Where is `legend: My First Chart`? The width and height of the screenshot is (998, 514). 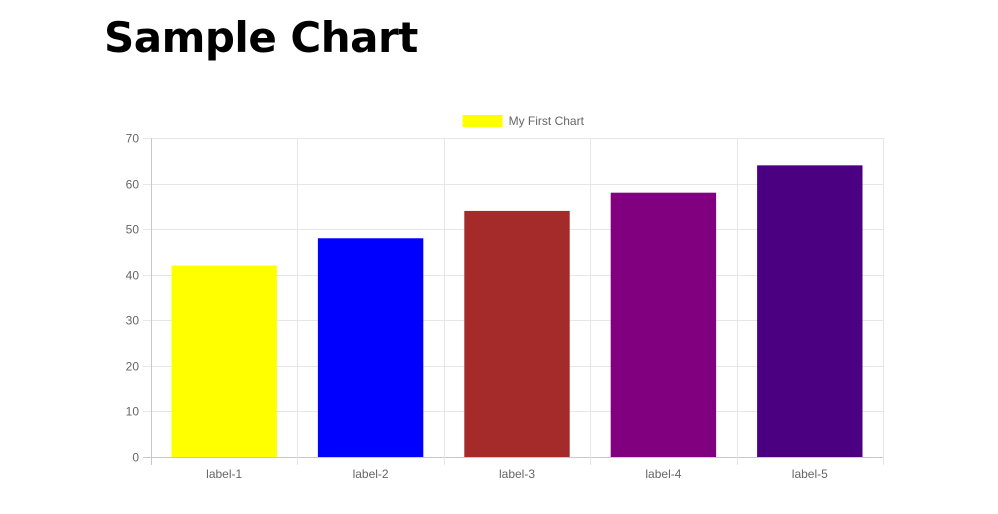
legend: My First Chart is located at coordinates (523, 121).